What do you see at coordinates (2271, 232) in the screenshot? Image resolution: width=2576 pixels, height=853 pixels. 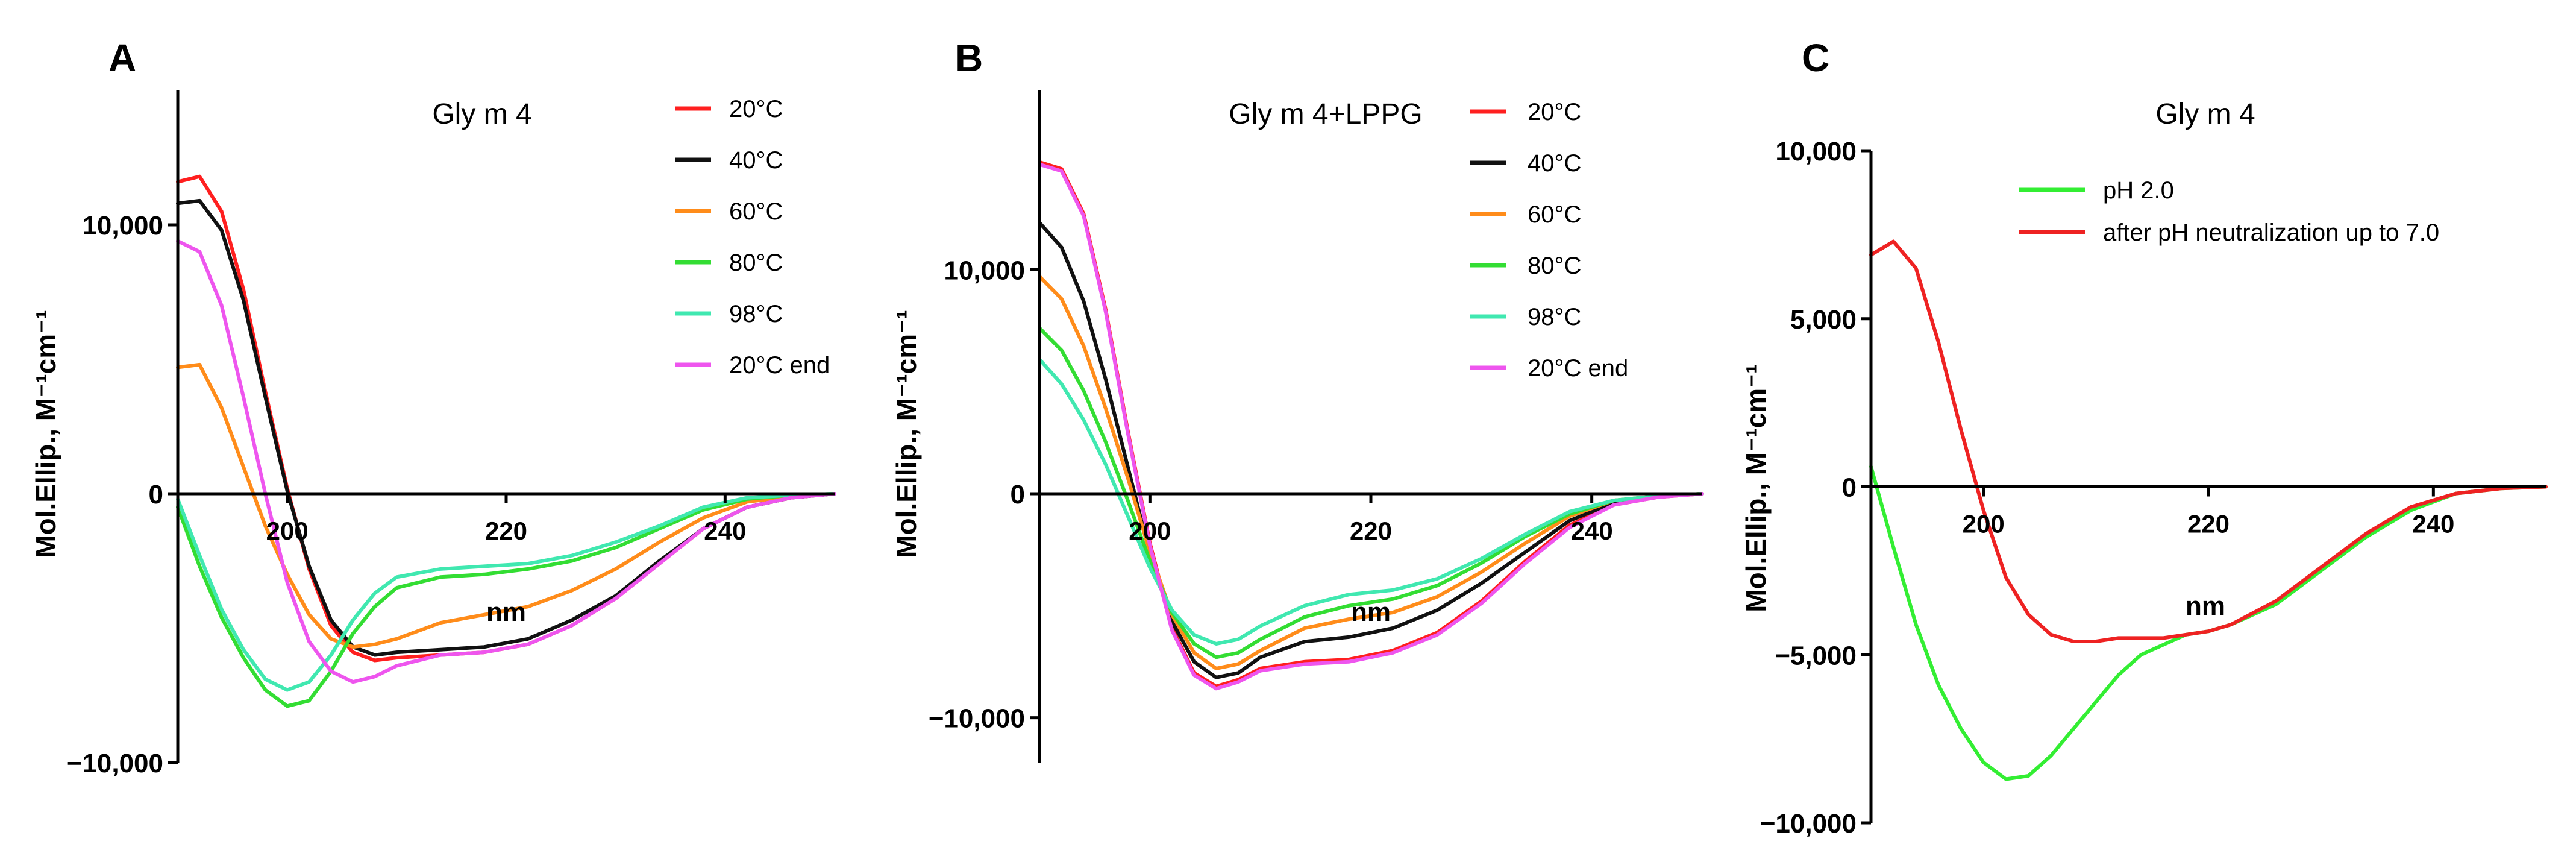 I see `legend-label: after pH neutralization up to 7.0` at bounding box center [2271, 232].